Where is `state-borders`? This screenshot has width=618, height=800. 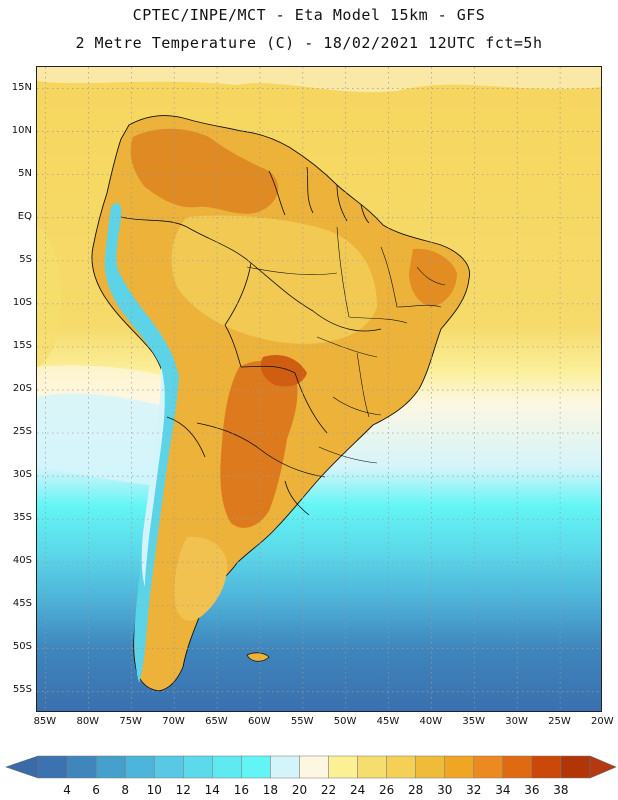 state-borders is located at coordinates (346, 345).